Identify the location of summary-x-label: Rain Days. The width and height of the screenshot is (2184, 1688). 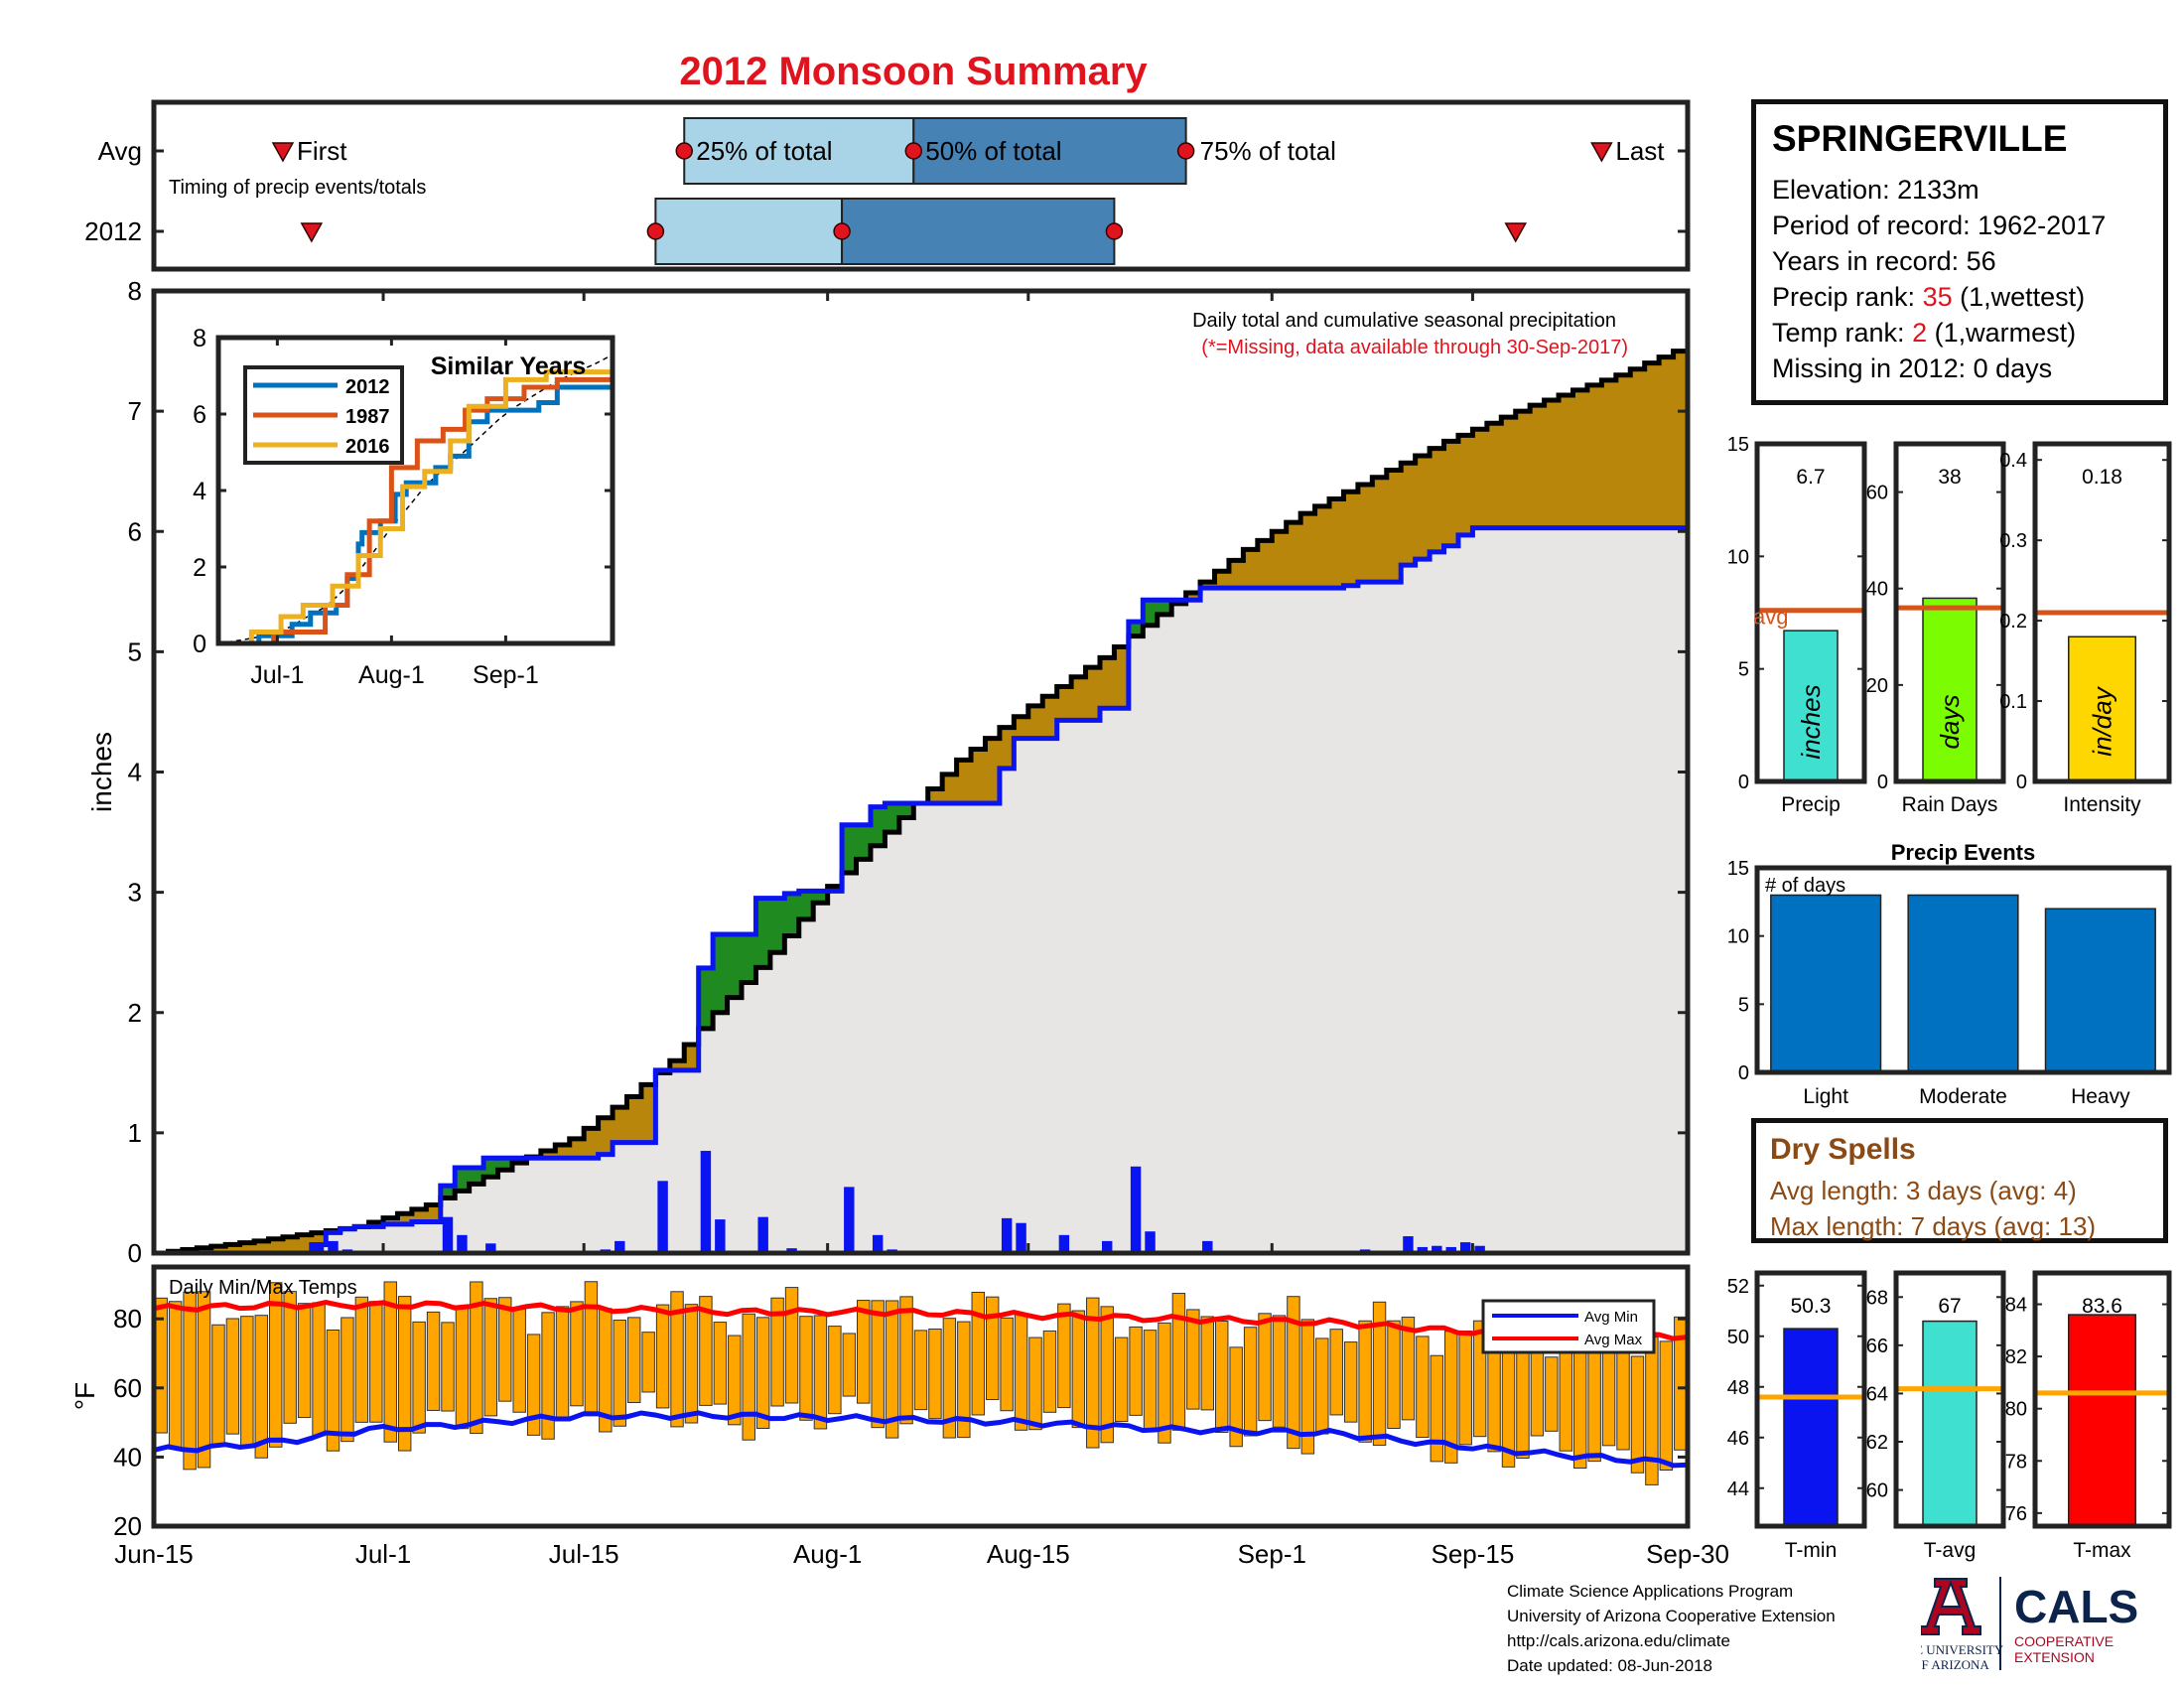
(1950, 804).